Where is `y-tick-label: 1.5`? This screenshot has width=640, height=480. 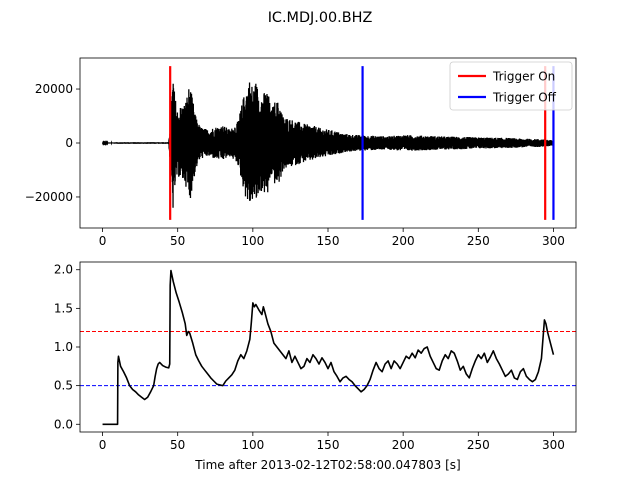 y-tick-label: 1.5 is located at coordinates (63, 308).